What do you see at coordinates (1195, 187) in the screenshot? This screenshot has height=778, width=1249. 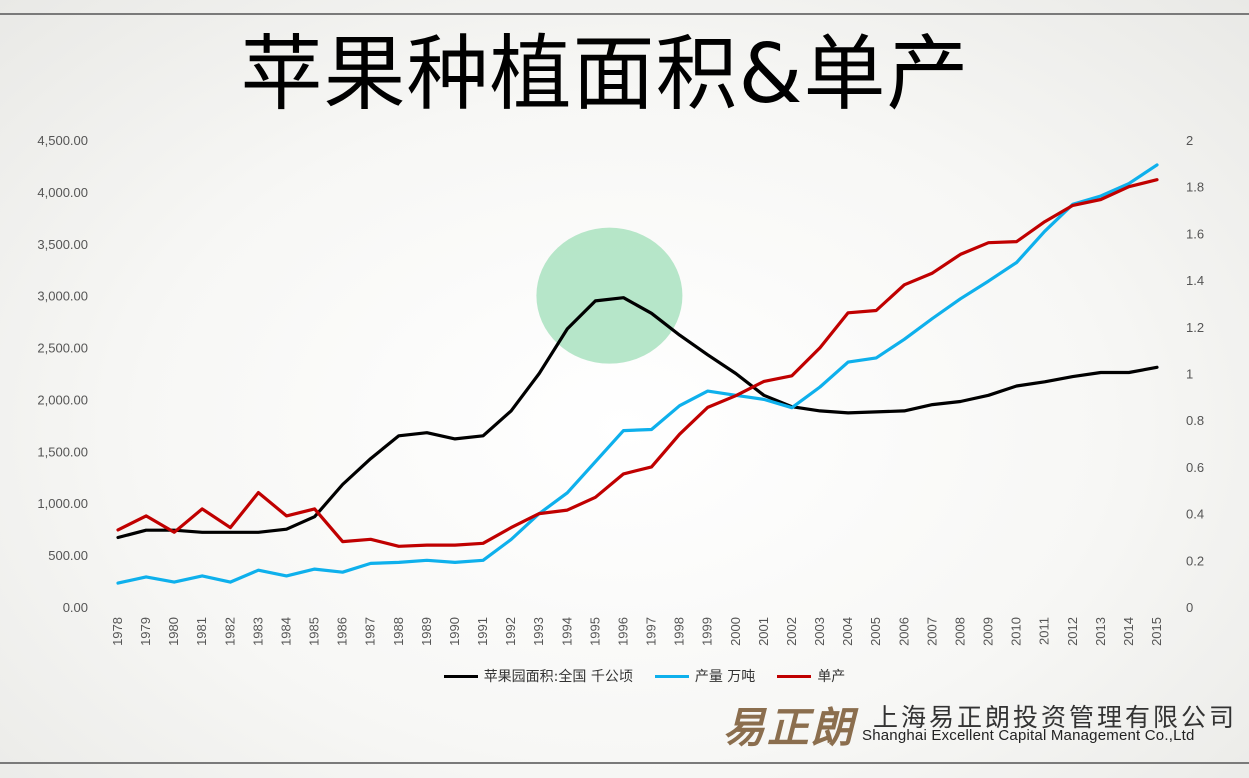 I see `y-right-tick-label: 1.8` at bounding box center [1195, 187].